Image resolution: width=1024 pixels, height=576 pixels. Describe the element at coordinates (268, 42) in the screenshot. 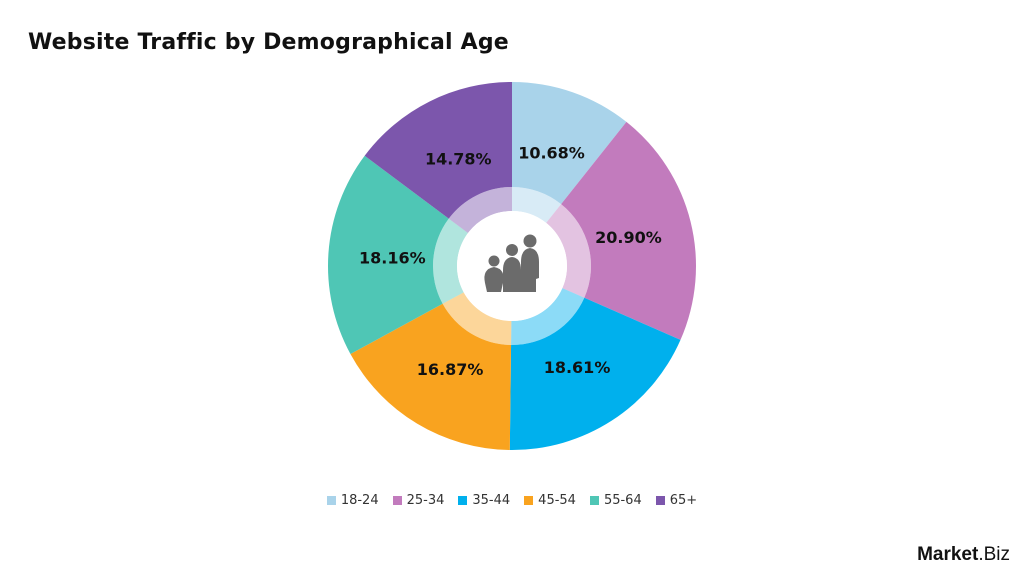

I see `chart-title: Website Traffic by Demographical Age` at that location.